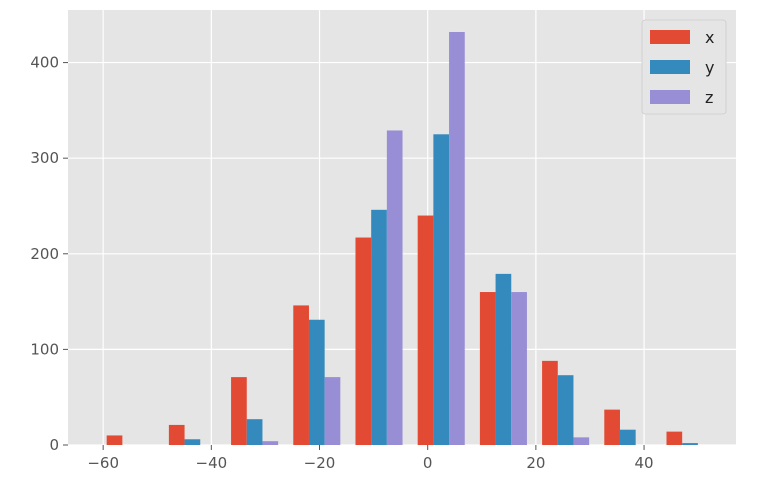  Describe the element at coordinates (709, 97) in the screenshot. I see `legend-label-z: z` at that location.